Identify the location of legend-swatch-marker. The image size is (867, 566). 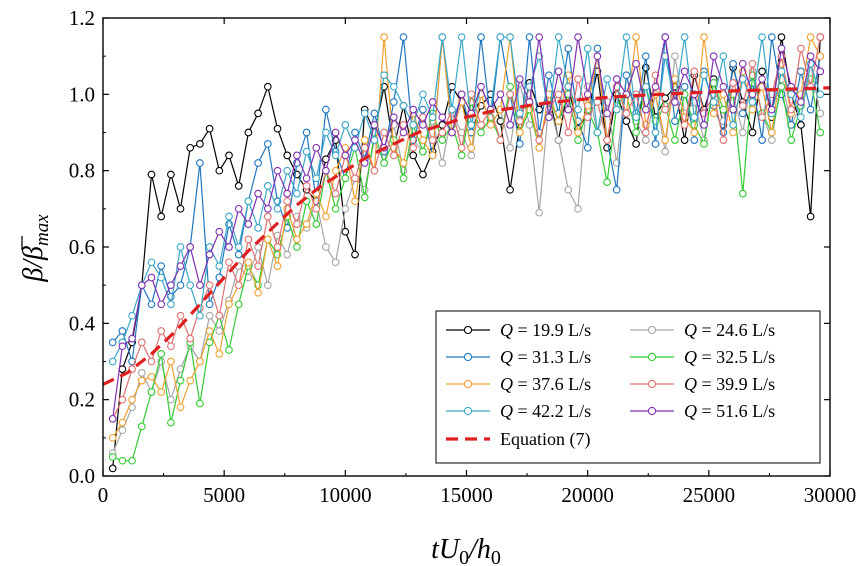
(468, 357).